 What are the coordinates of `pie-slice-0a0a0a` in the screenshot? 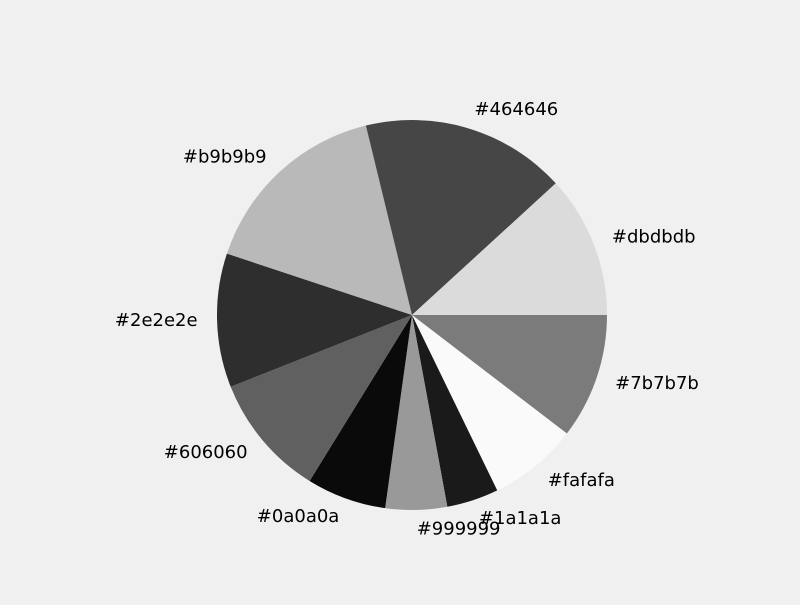 It's located at (360, 412).